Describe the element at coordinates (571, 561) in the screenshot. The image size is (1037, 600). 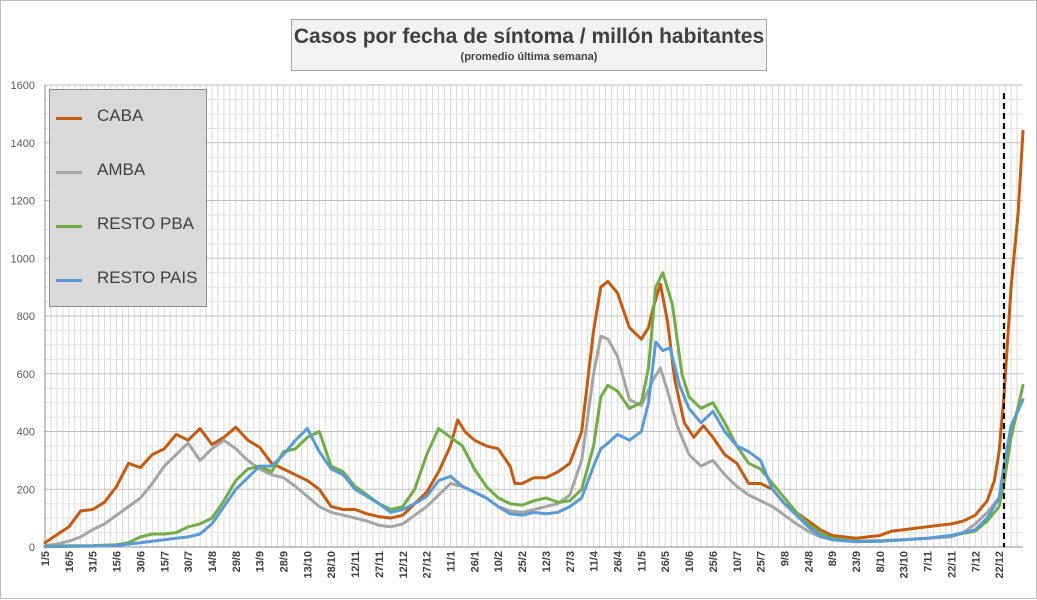
I see `x-tick-label: 27/3` at that location.